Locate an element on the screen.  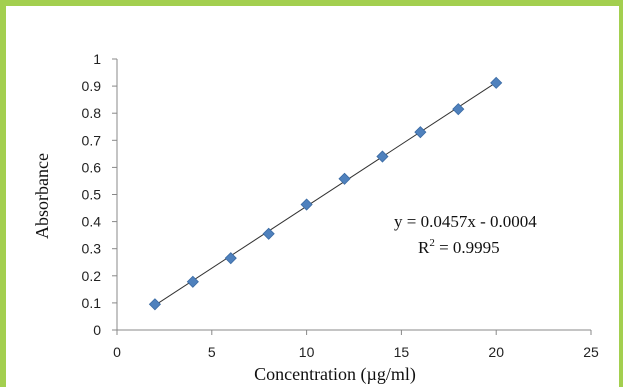
x-tick-label: 25 is located at coordinates (591, 352).